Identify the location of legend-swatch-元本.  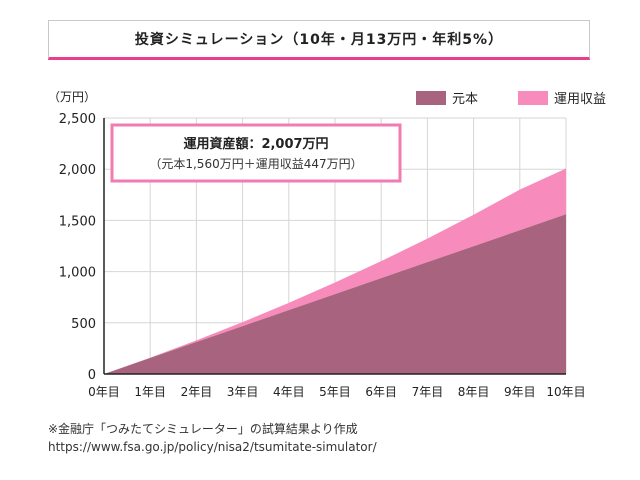
(431, 98).